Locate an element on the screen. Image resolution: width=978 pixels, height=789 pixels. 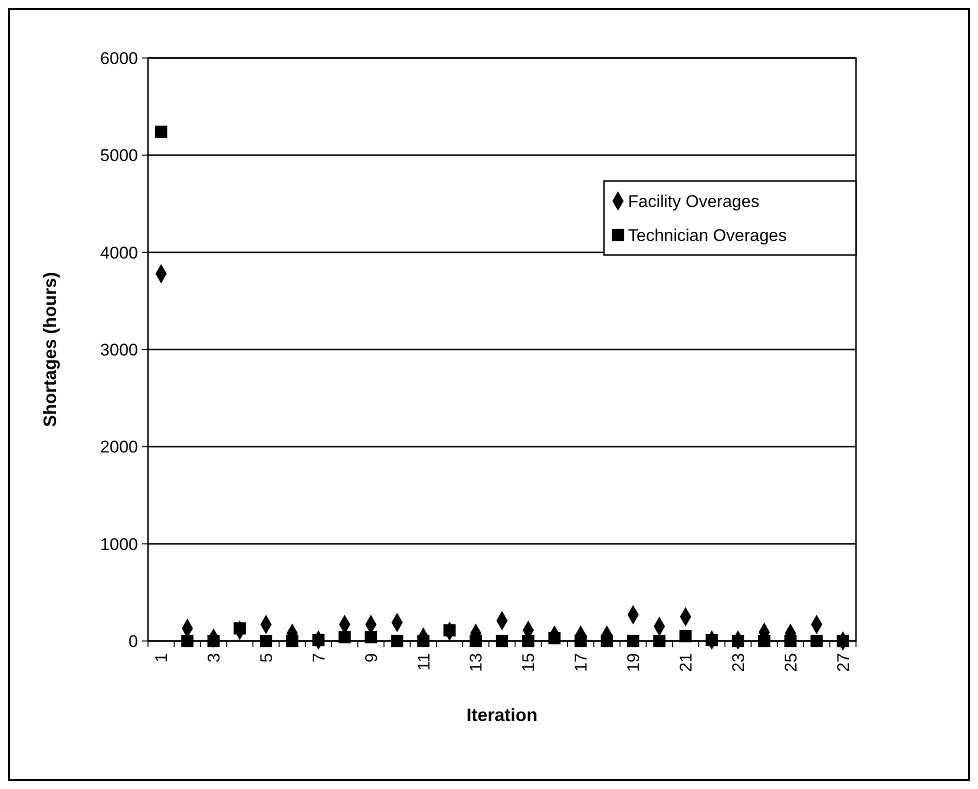
x-tick-label: 15 is located at coordinates (528, 662).